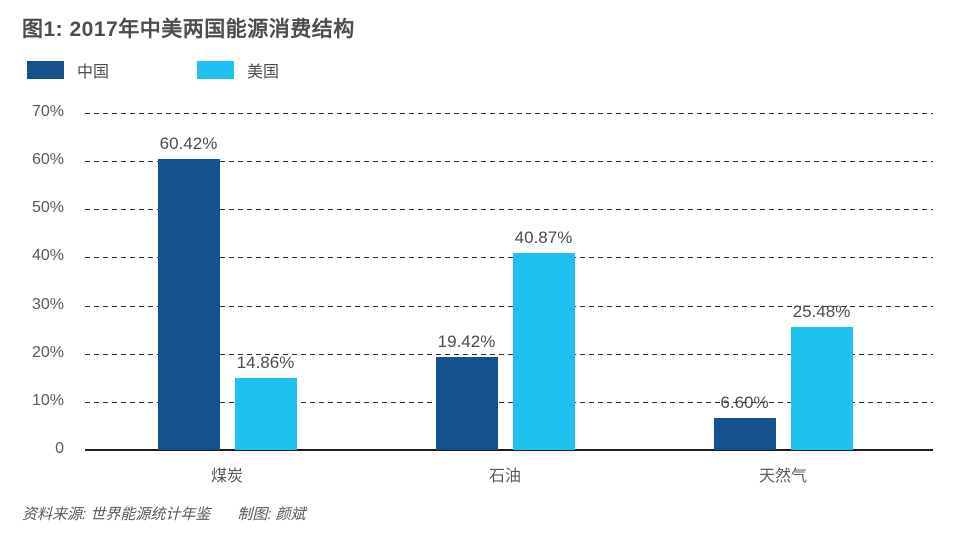 The image size is (967, 536). Describe the element at coordinates (188, 144) in the screenshot. I see `bar-value-label: 60.42%` at that location.